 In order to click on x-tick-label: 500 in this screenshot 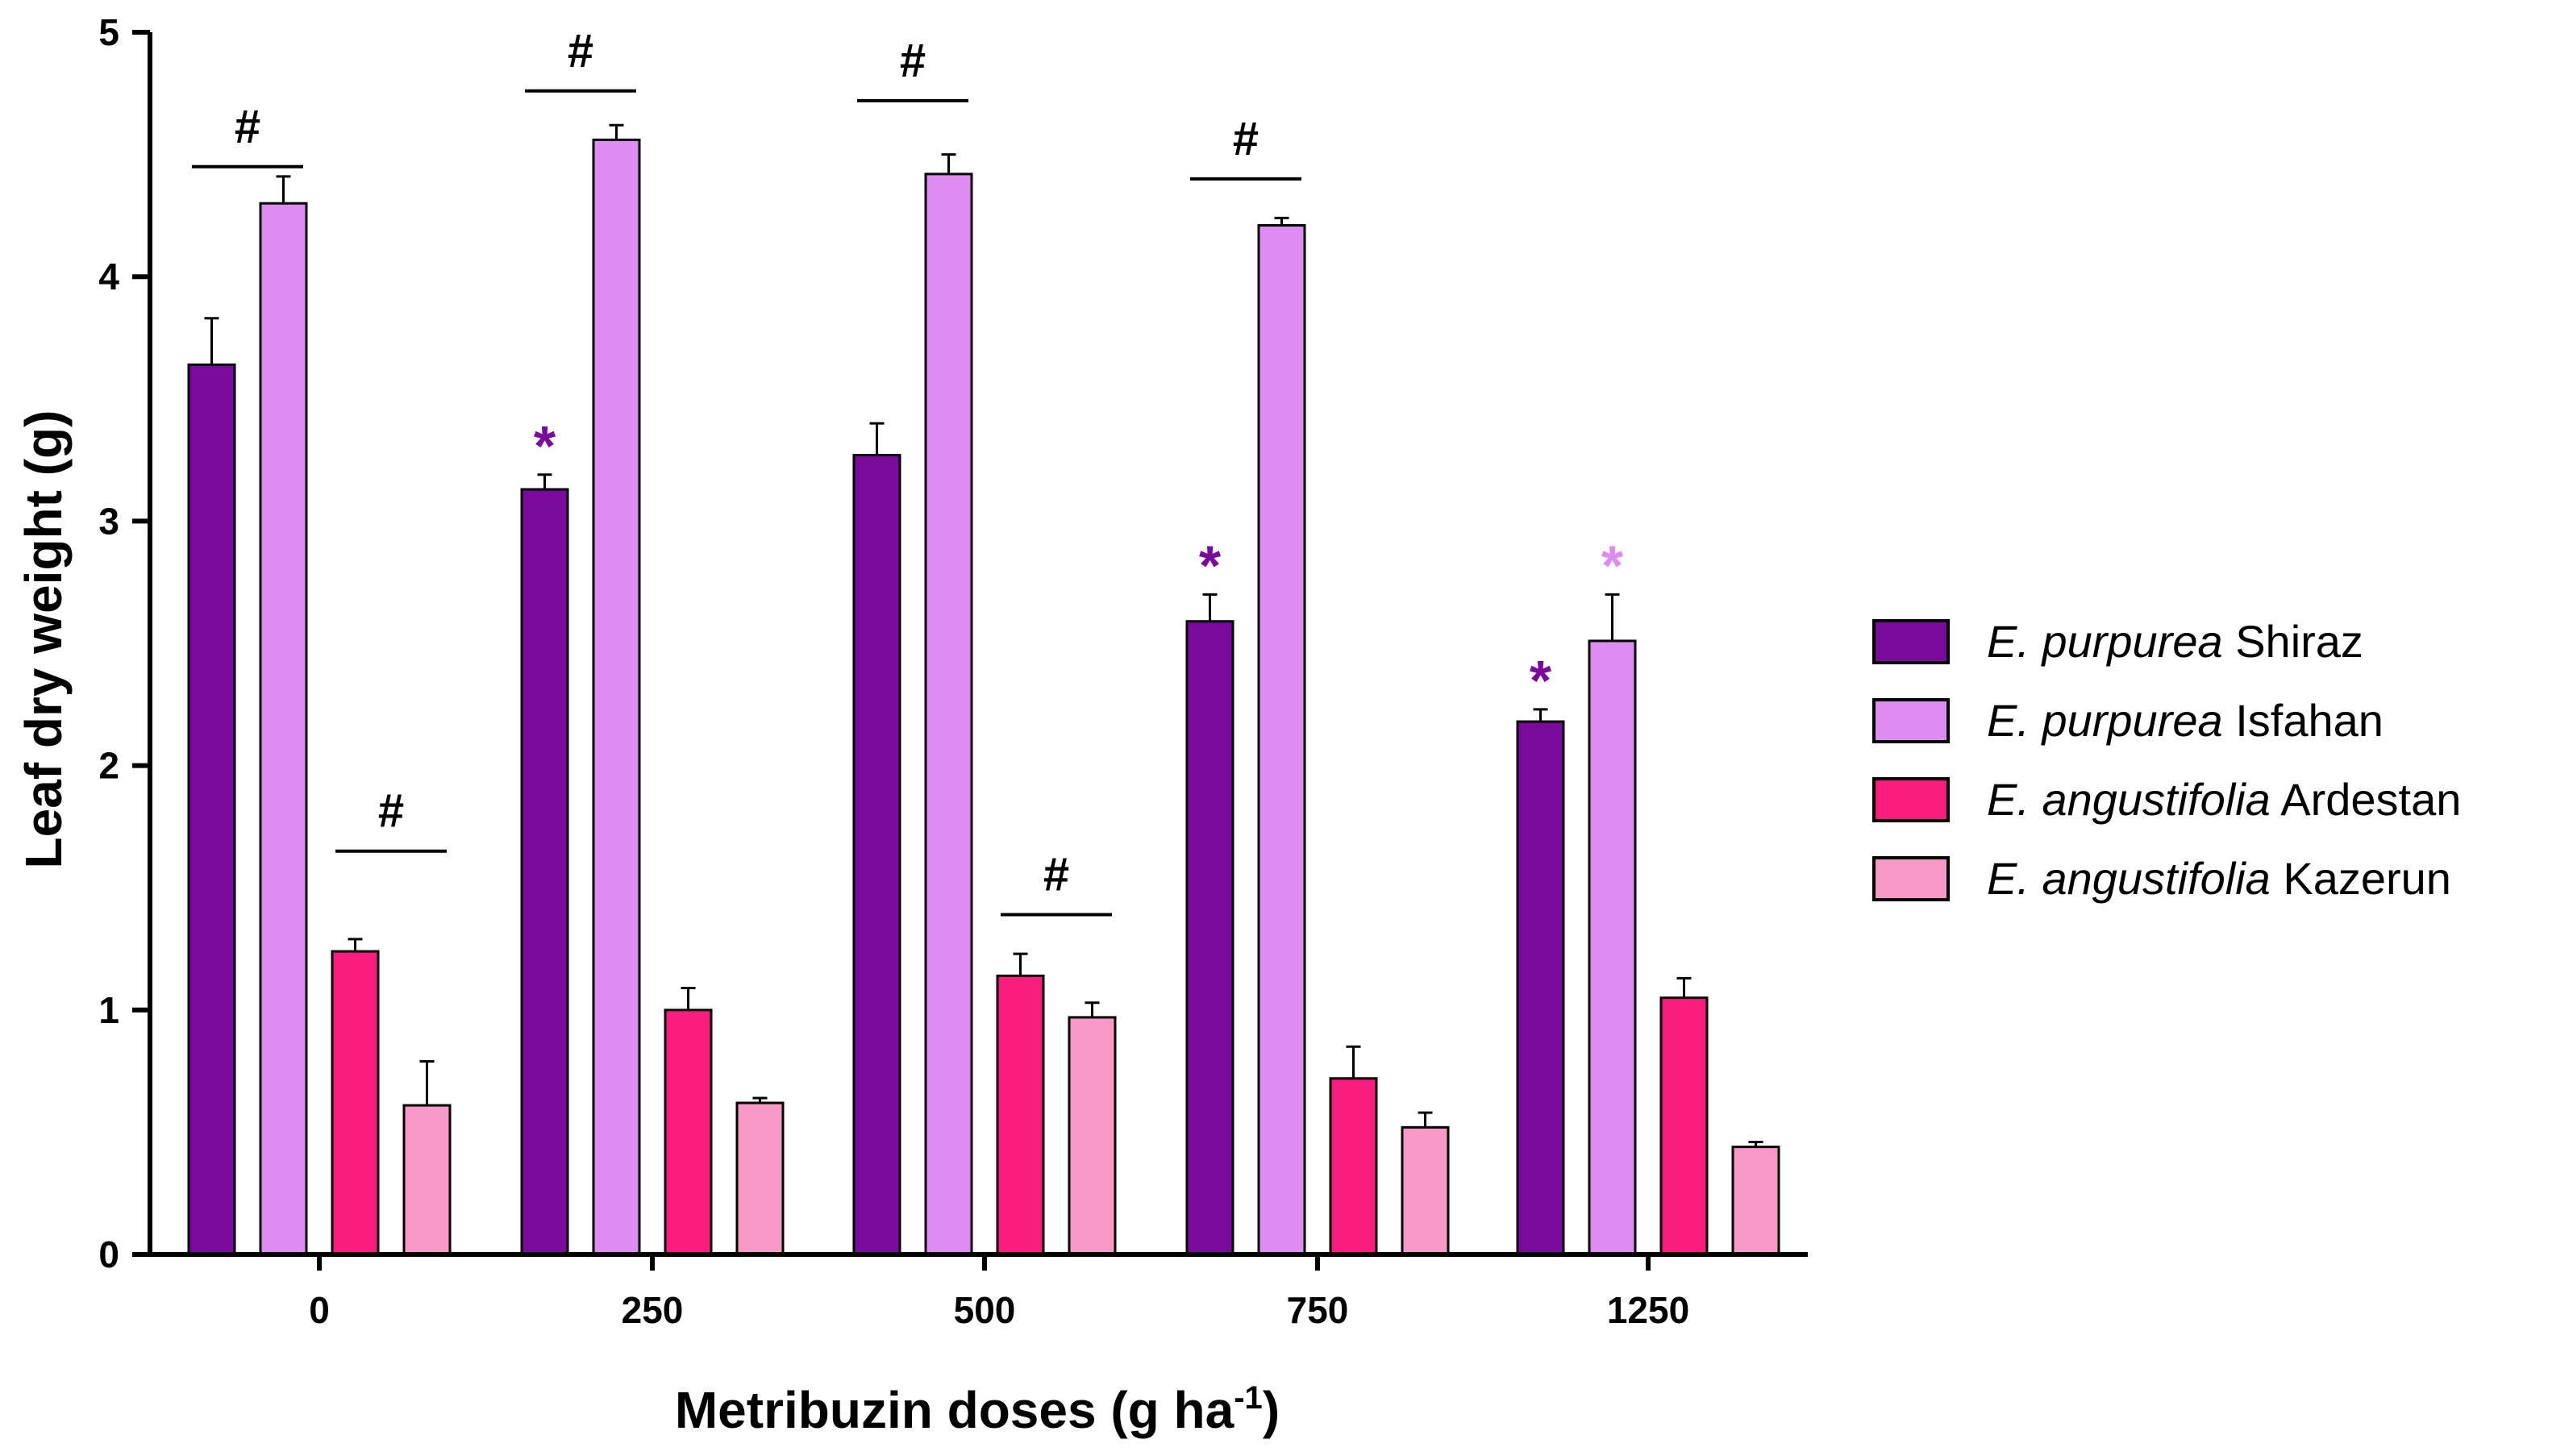, I will do `click(985, 1310)`.